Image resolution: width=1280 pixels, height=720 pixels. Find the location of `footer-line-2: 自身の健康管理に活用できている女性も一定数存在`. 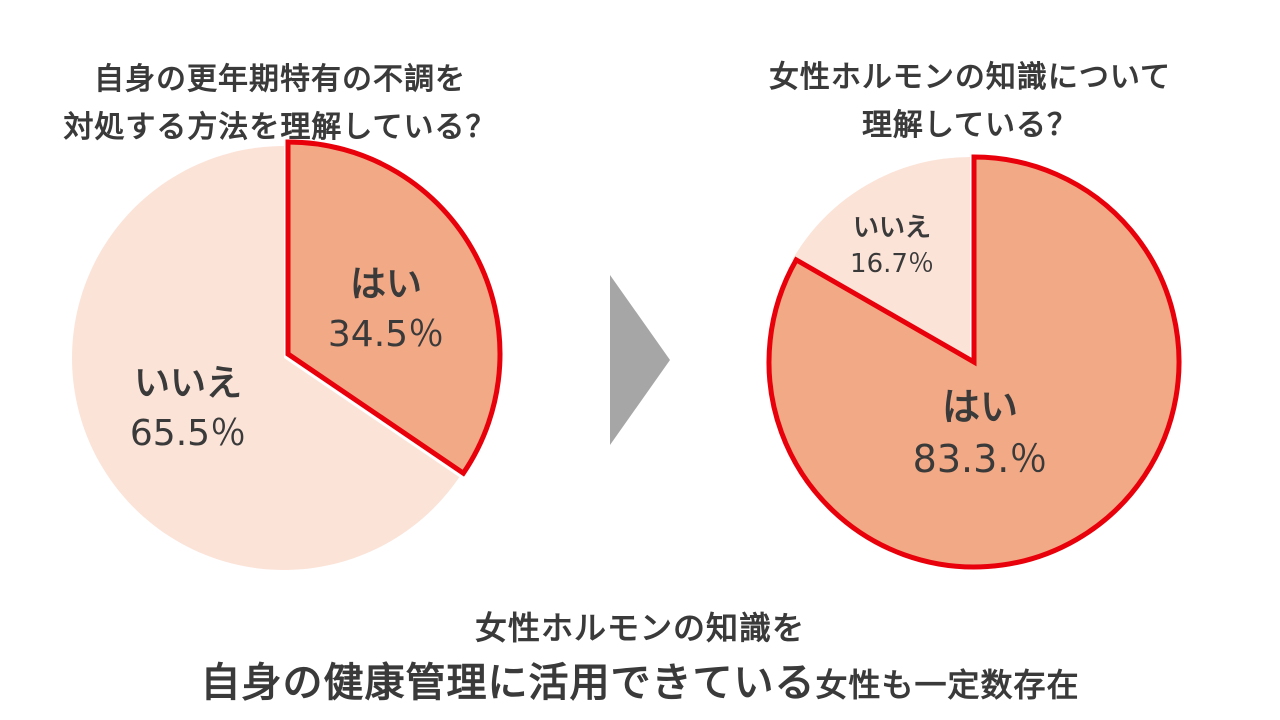

footer-line-2: 自身の健康管理に活用できている女性も一定数存在 is located at coordinates (640, 679).